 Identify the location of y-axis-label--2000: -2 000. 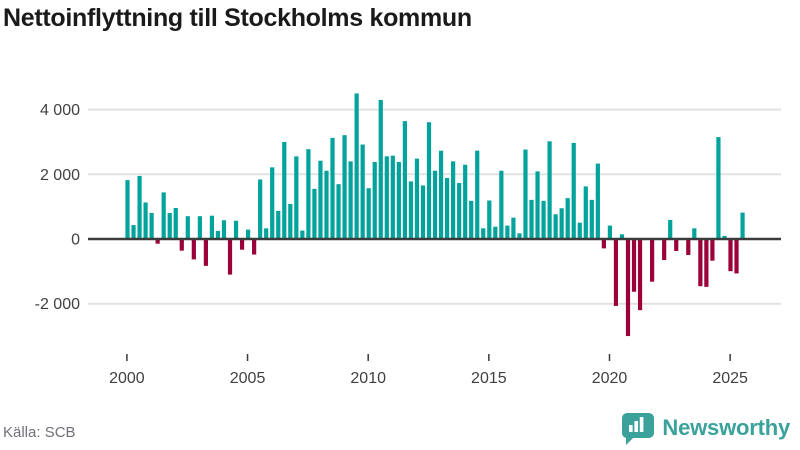
(57, 304).